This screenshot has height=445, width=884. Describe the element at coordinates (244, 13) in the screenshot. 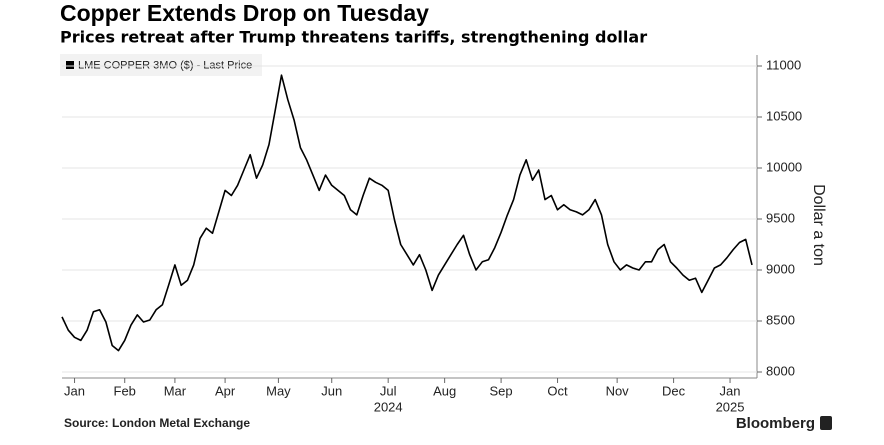

I see `chart-title: Copper Extends Drop on Tuesday` at that location.